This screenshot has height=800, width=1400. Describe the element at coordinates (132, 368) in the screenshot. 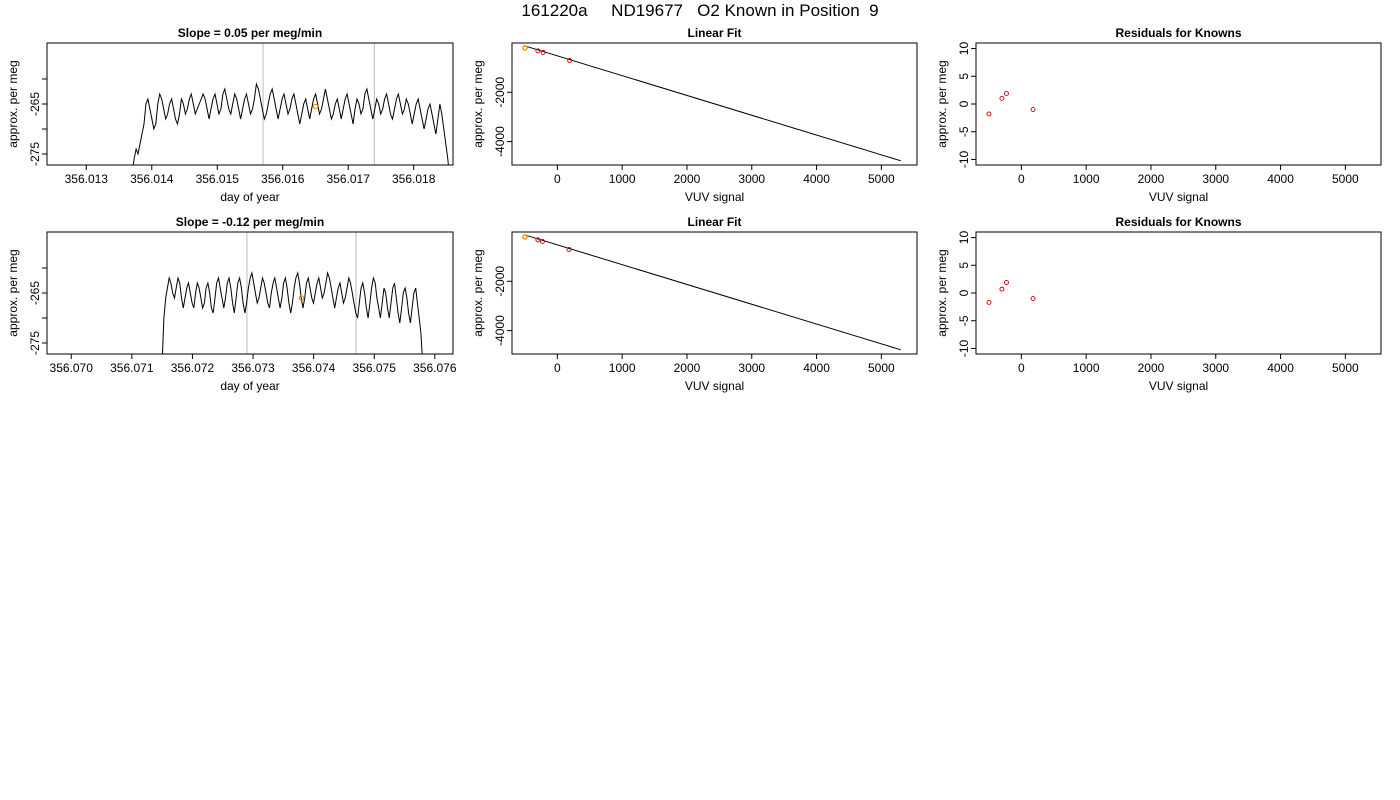

I see `x-tick-label: 356.071` at that location.